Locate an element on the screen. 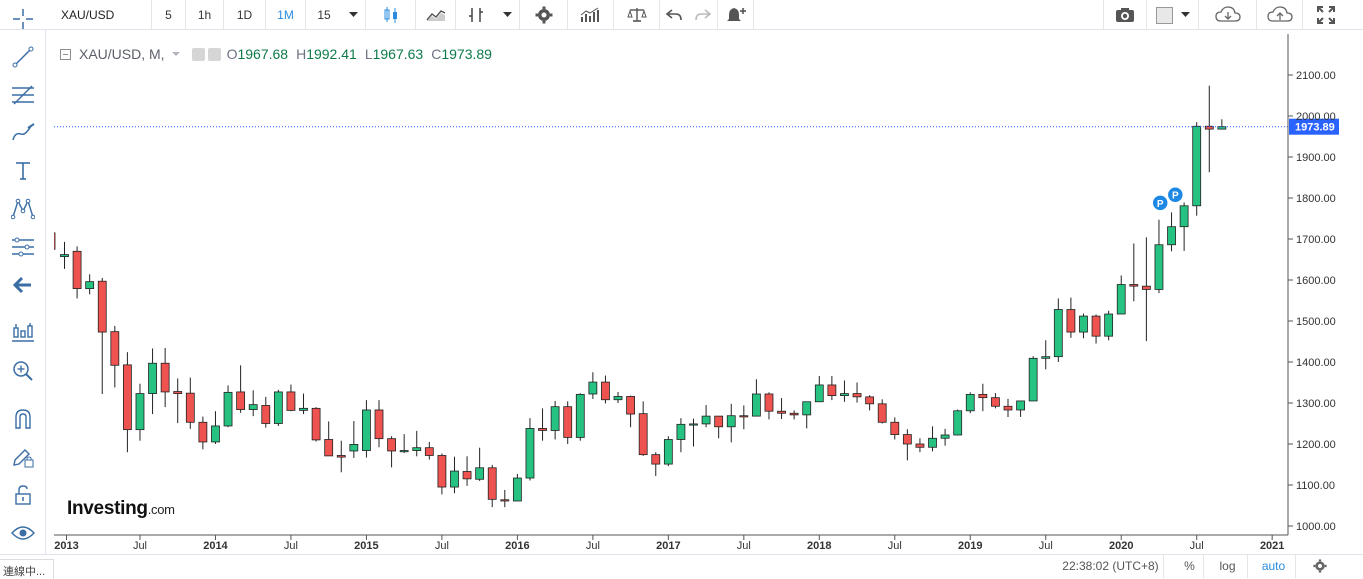 The image size is (1363, 579). study-templates-button is located at coordinates (591, 15).